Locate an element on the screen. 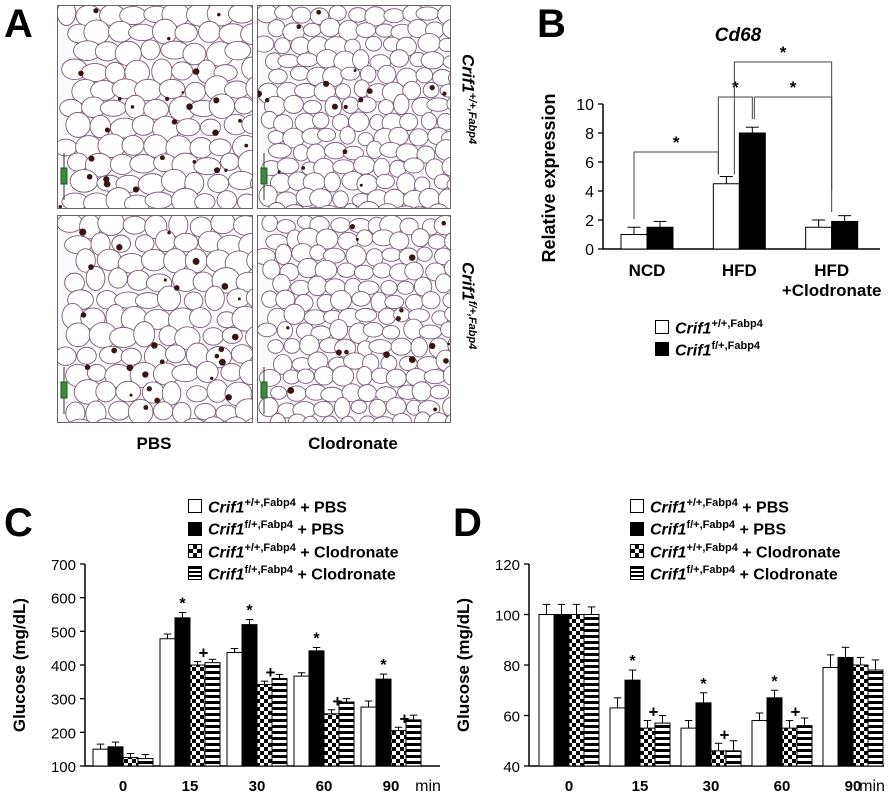  y-tick-label: 700 is located at coordinates (63, 565).